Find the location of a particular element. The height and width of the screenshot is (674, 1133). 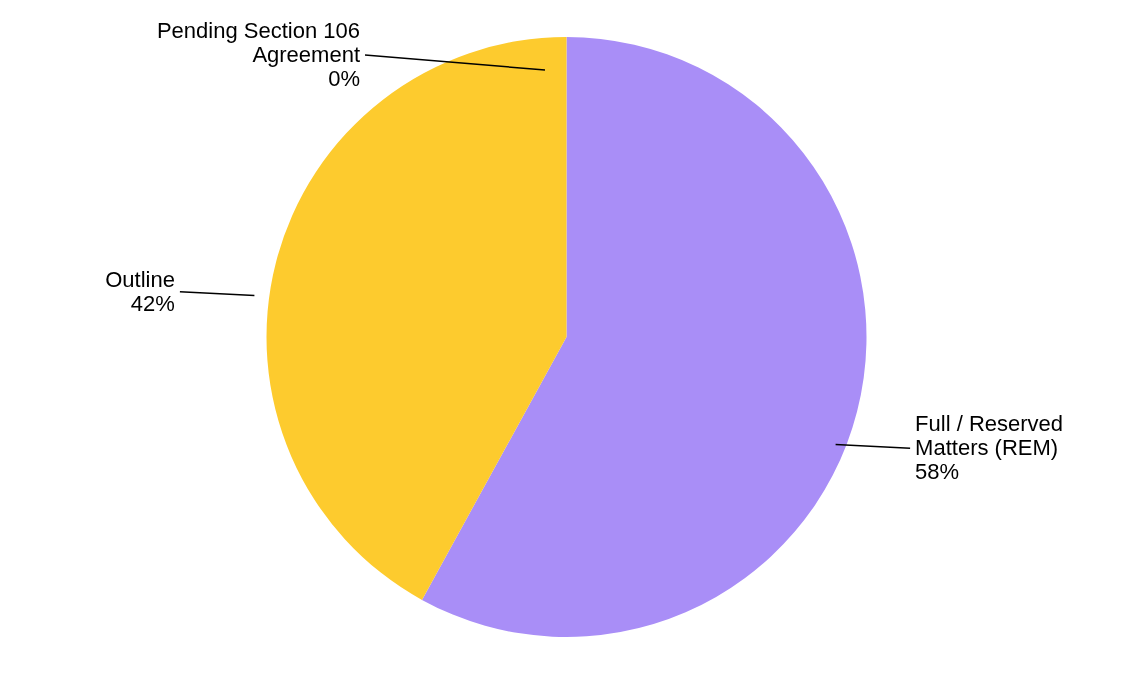

slice-label: Full / Reserved Matters (REM) is located at coordinates (989, 436).